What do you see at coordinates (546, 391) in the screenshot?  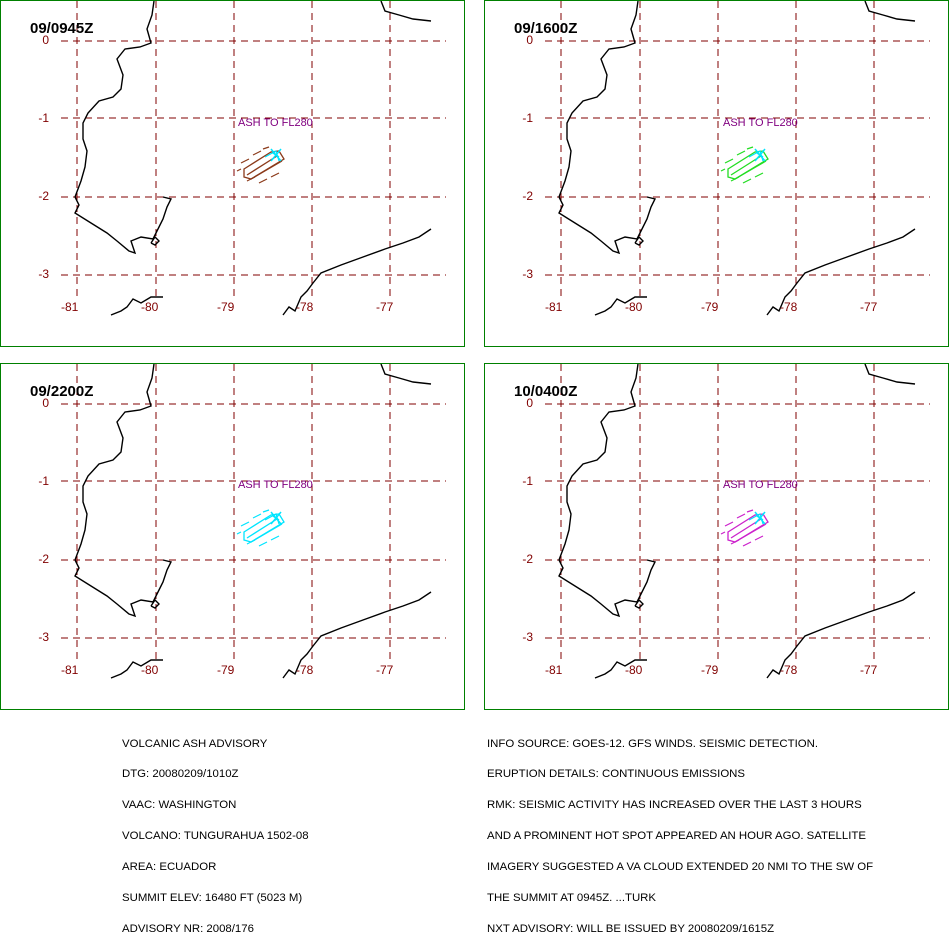 I see `panel-time-title: 10/0400Z` at bounding box center [546, 391].